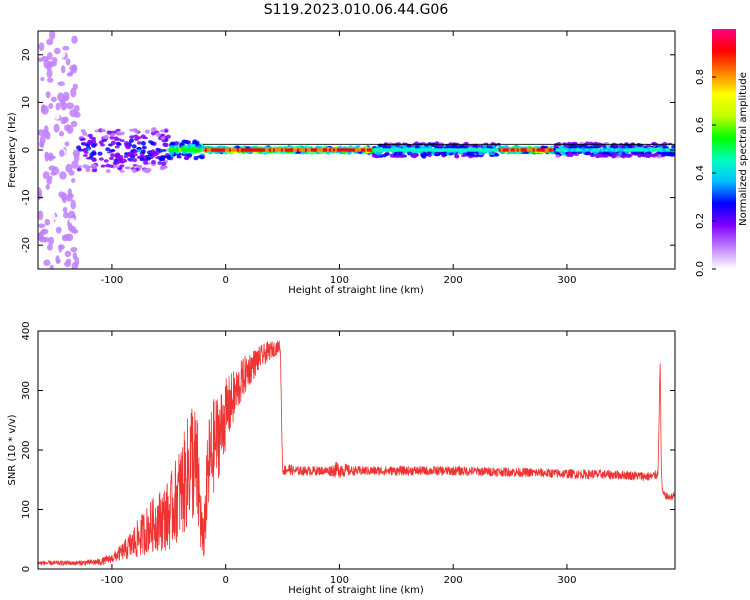  I want to click on y-tick-label: 200, so click(26, 449).